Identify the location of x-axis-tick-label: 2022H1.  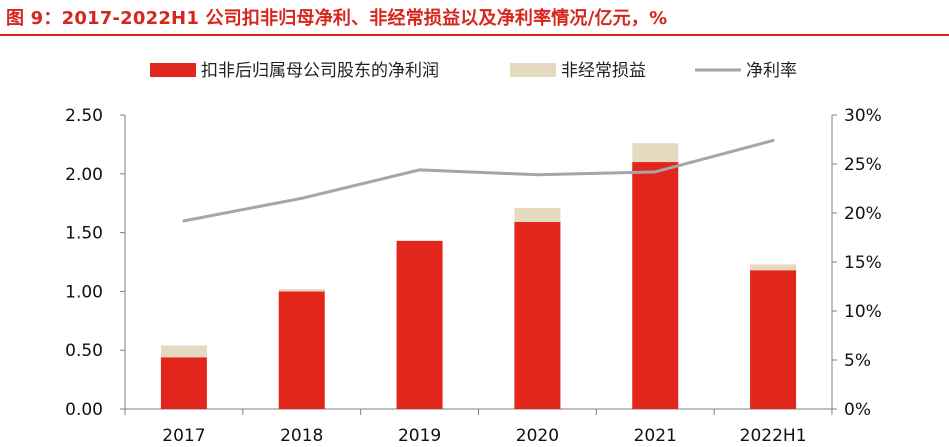
(773, 436).